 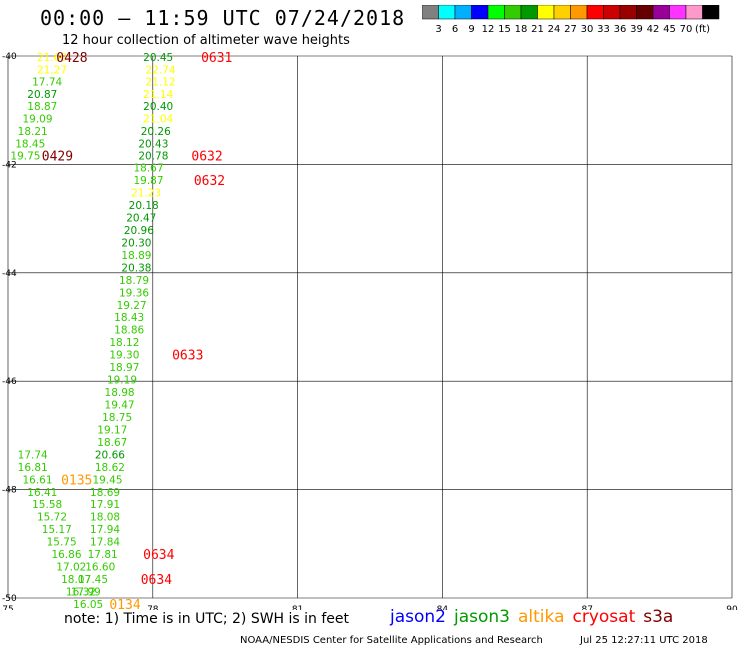 What do you see at coordinates (711, 12) in the screenshot?
I see `colorbar-swatch` at bounding box center [711, 12].